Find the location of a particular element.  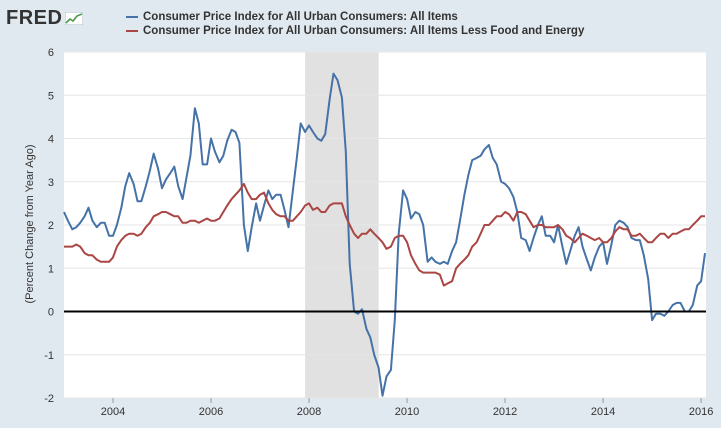

chart-trend-icon is located at coordinates (74, 18).